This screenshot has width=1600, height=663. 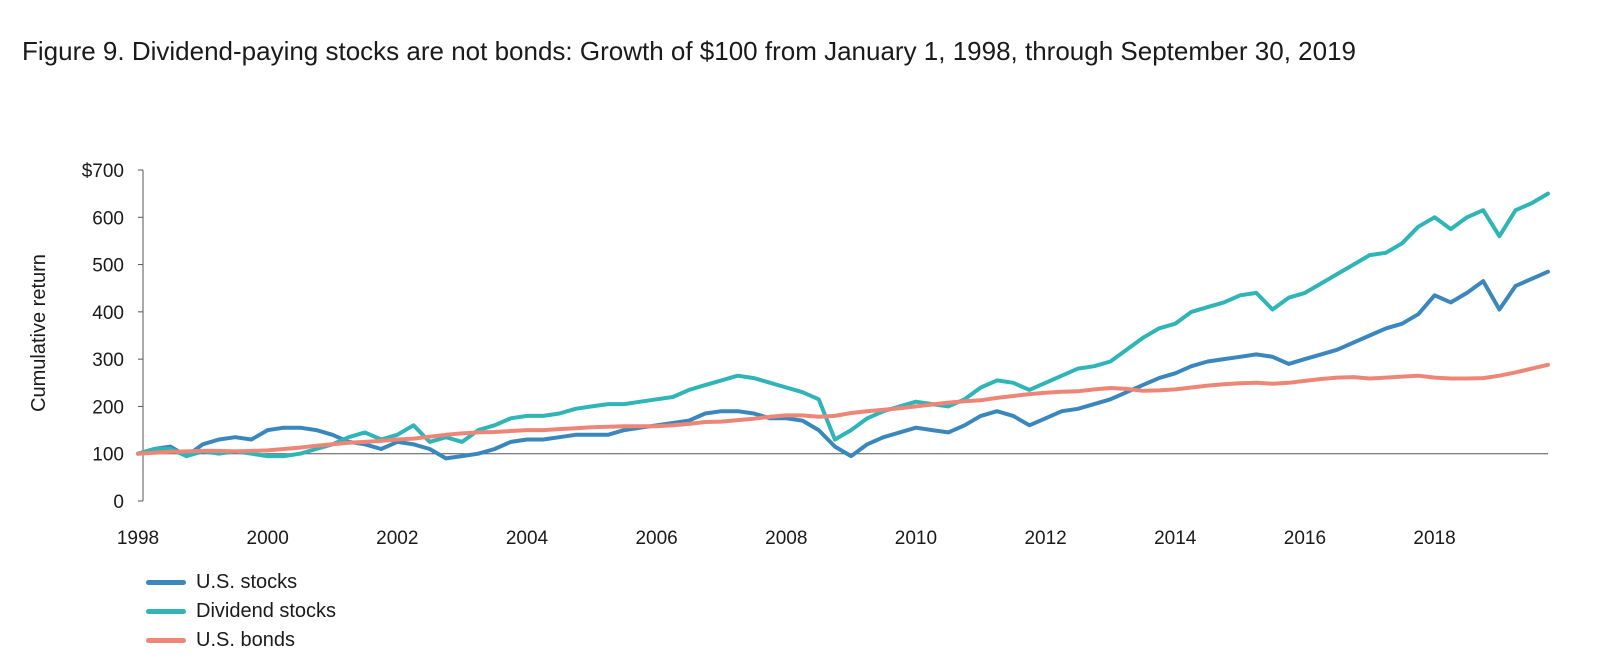 I want to click on y-tick-label: $700, so click(x=103, y=171).